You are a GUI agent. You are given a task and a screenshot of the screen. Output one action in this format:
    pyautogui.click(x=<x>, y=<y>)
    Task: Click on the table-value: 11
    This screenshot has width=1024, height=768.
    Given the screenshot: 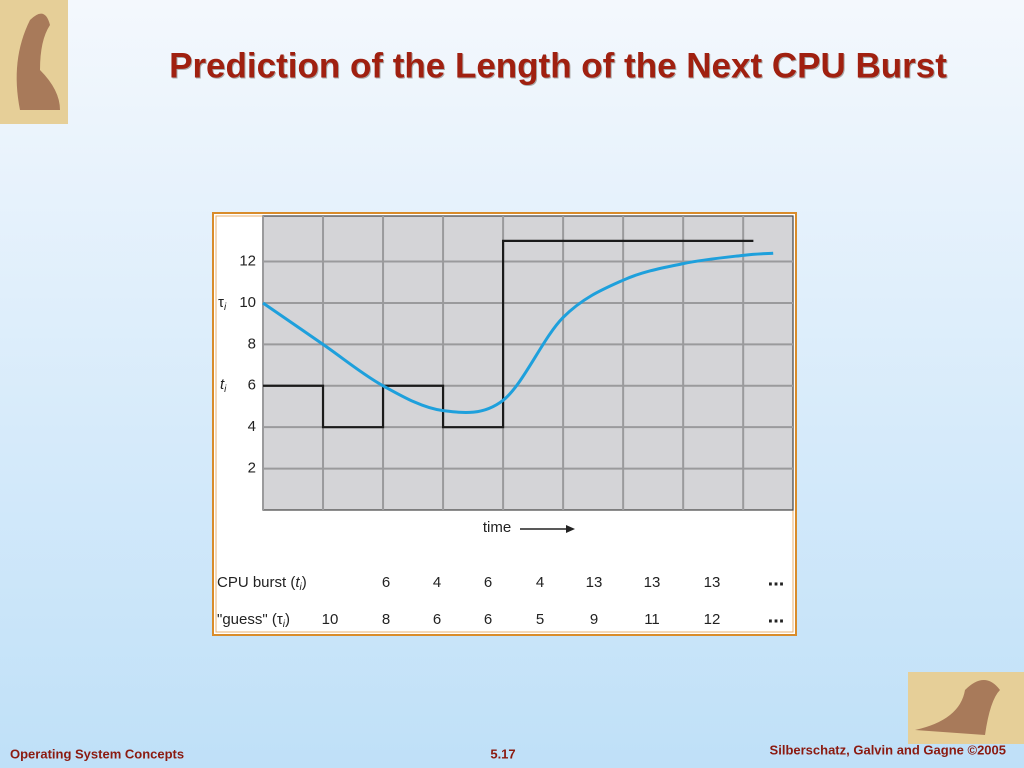 What is the action you would take?
    pyautogui.click(x=652, y=619)
    